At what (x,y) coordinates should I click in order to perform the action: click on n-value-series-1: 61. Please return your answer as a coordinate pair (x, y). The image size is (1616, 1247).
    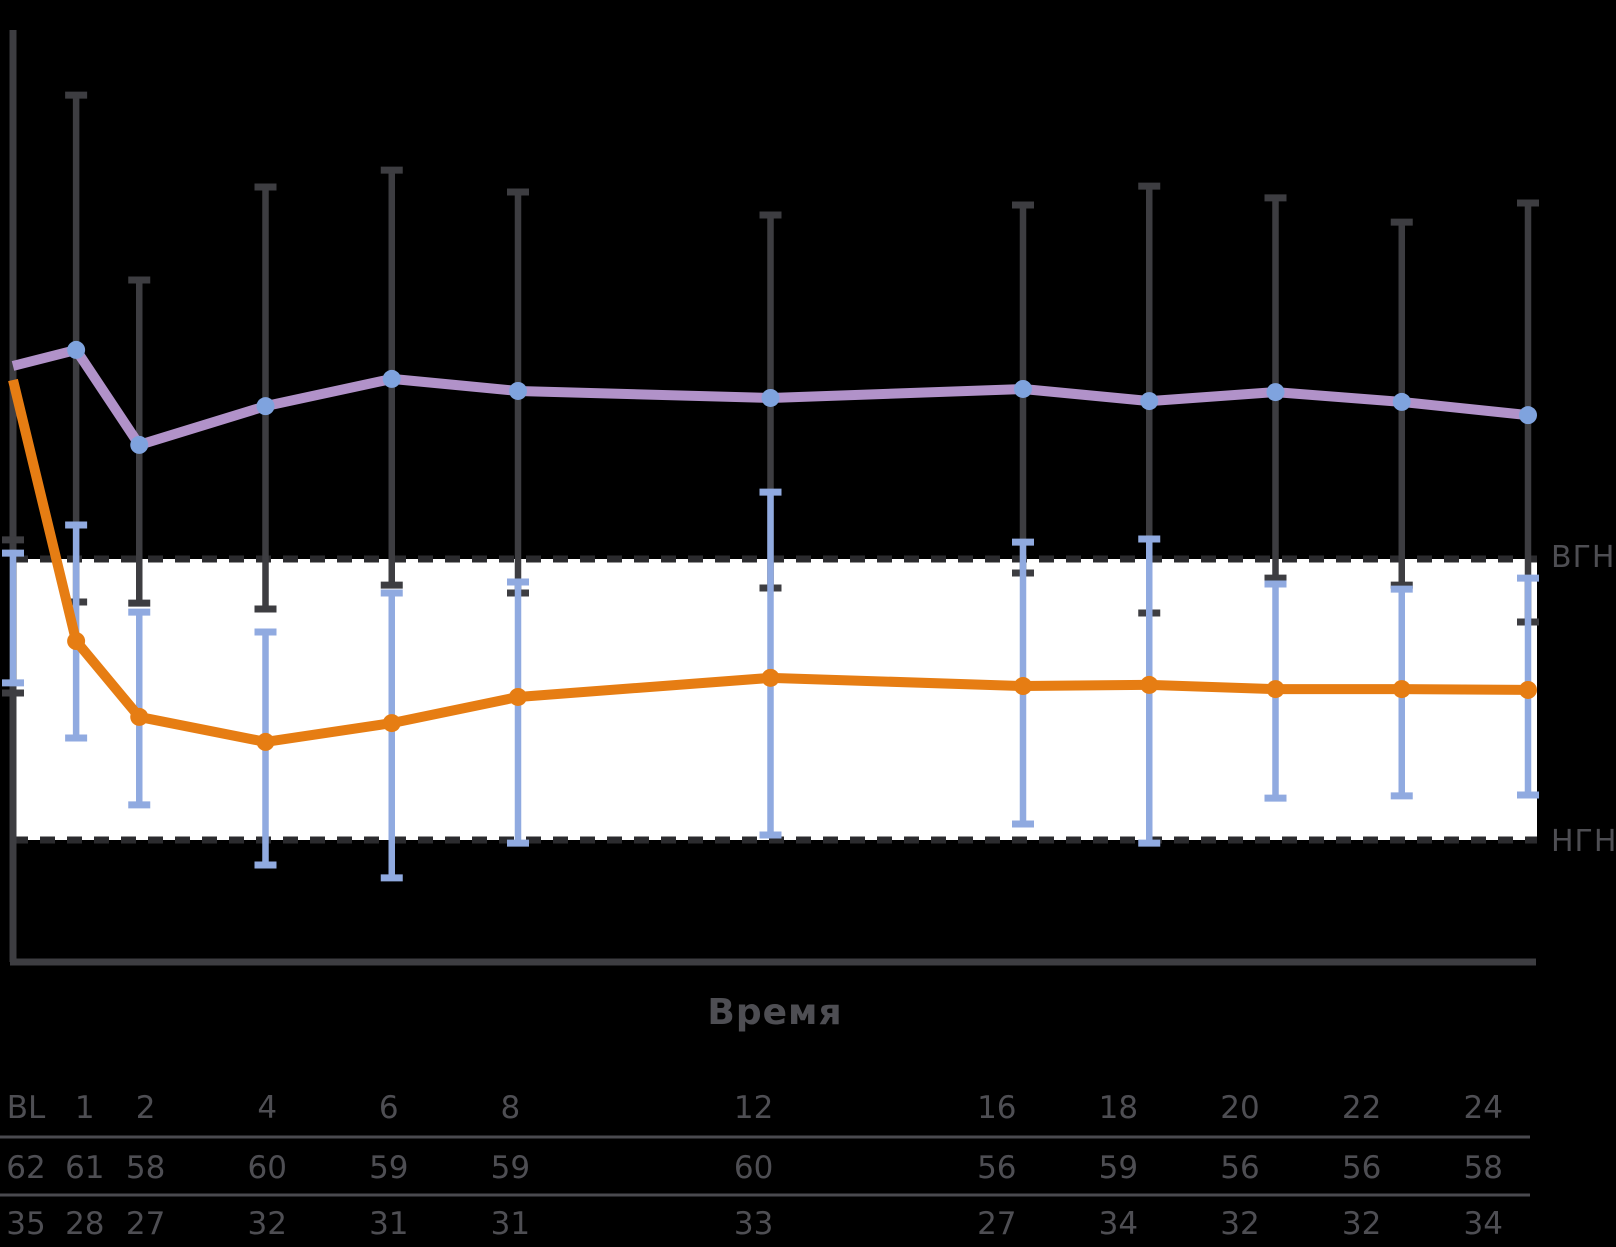
    Looking at the image, I should click on (84, 1168).